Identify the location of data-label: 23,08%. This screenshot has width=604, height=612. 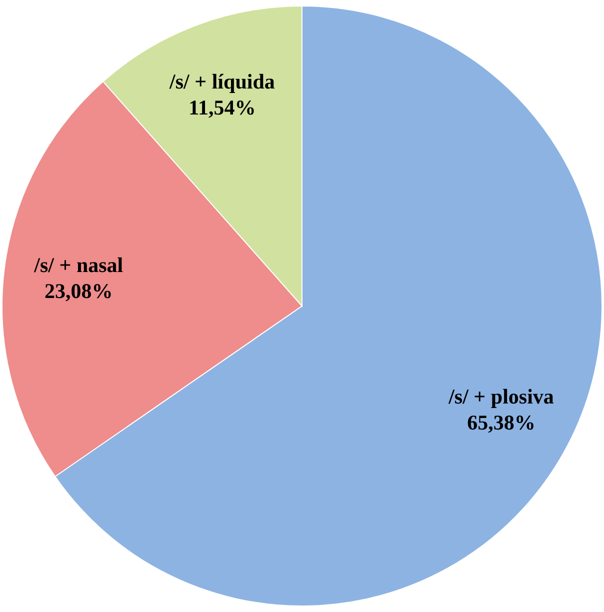
(78, 290).